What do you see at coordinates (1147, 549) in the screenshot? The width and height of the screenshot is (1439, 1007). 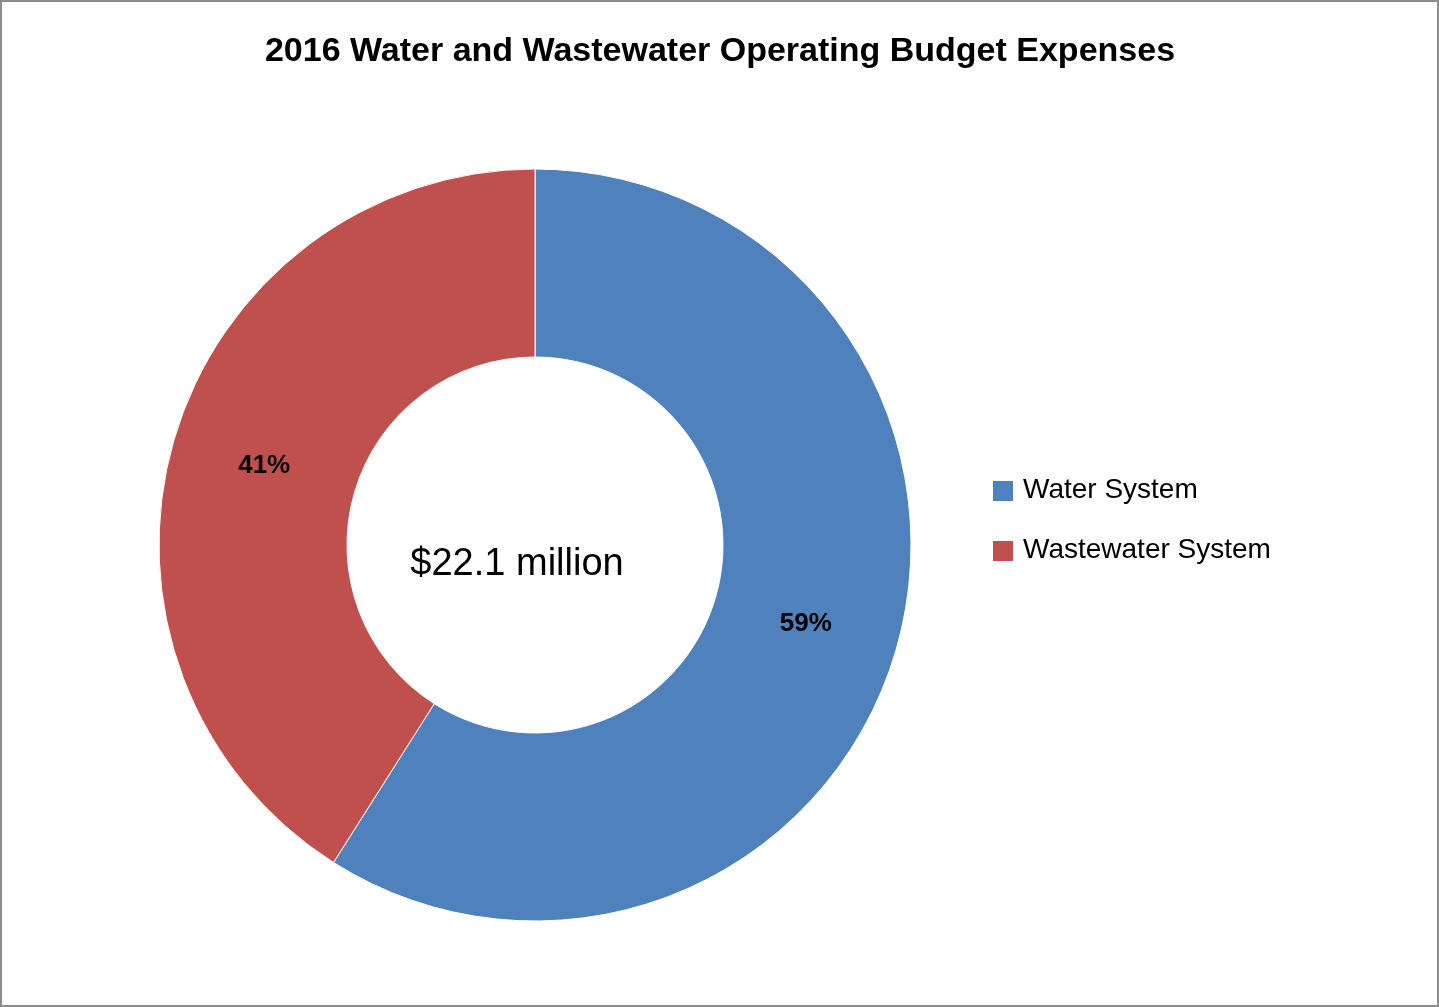 I see `legend-label: Wastewater System` at bounding box center [1147, 549].